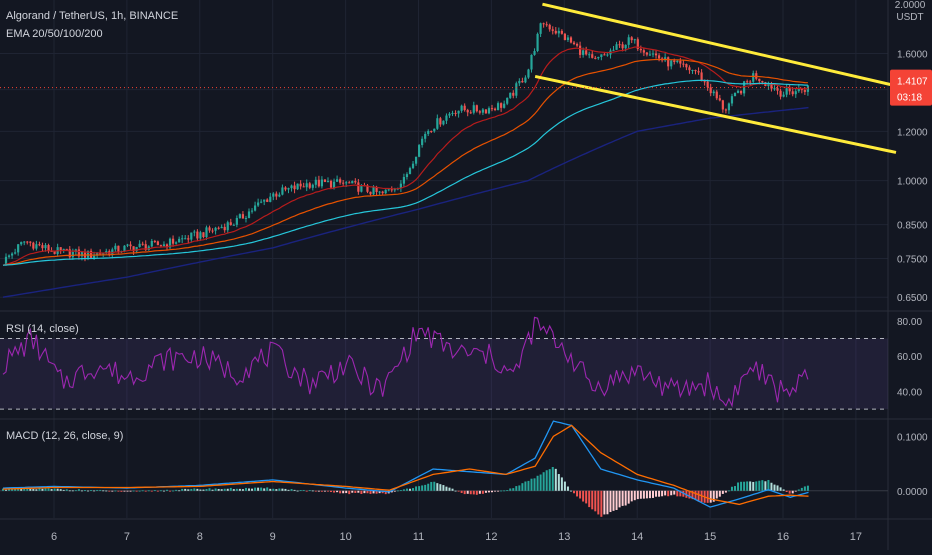 Image resolution: width=932 pixels, height=555 pixels. What do you see at coordinates (418, 537) in the screenshot?
I see `time-axis-label: 11` at bounding box center [418, 537].